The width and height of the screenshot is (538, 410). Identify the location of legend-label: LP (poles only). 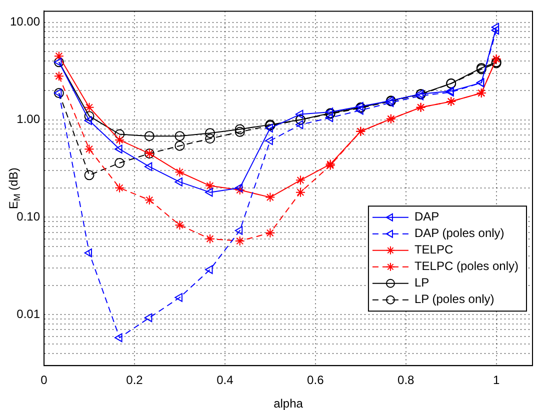
(454, 299).